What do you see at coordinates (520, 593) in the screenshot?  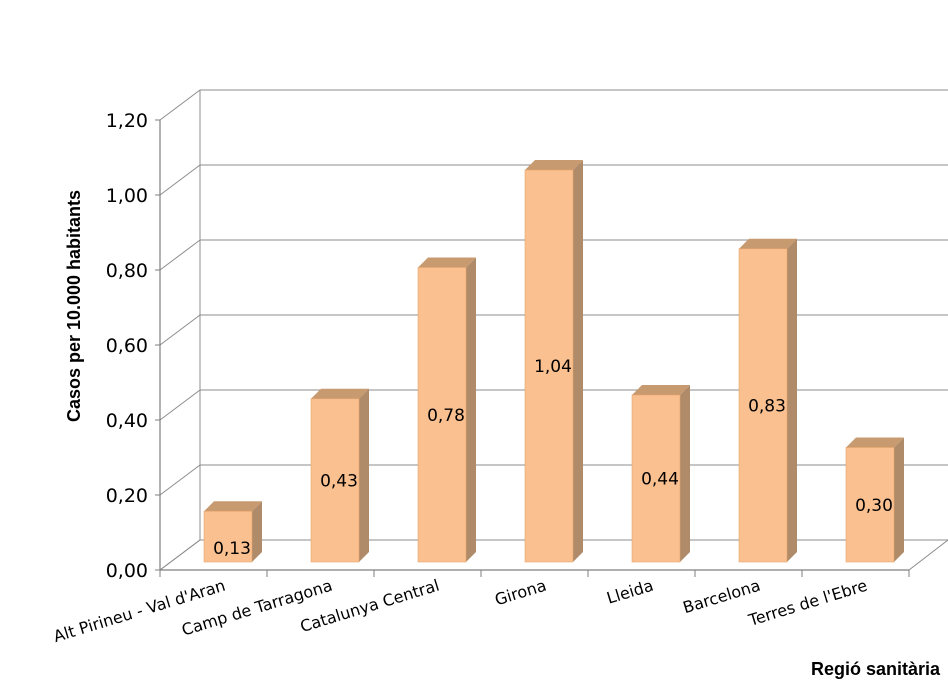 I see `x-tick-label: Girona` at bounding box center [520, 593].